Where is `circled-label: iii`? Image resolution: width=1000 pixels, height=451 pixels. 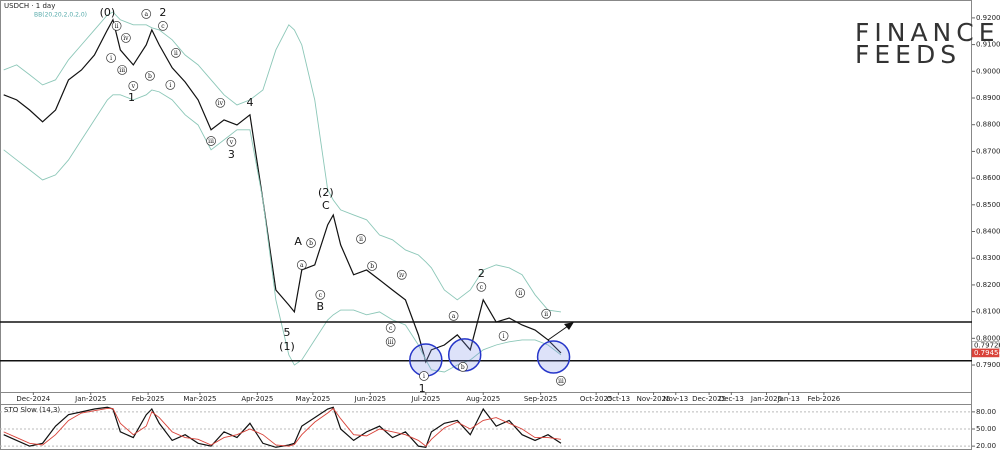
circled-label: iii is located at coordinates (211, 141).